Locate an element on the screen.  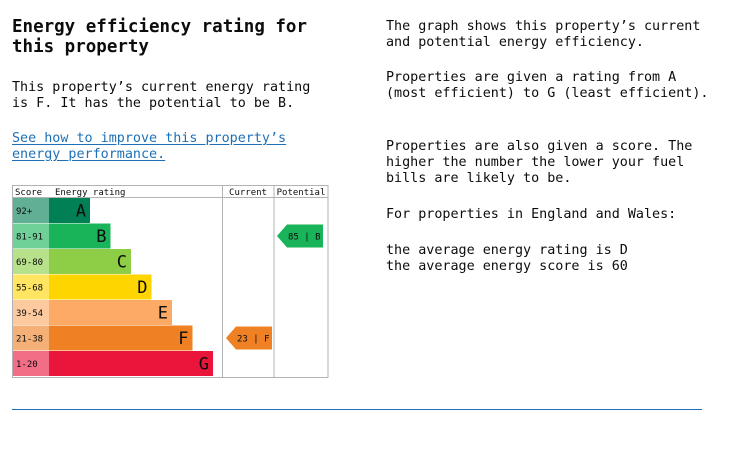
score-cell-c is located at coordinates (31, 261).